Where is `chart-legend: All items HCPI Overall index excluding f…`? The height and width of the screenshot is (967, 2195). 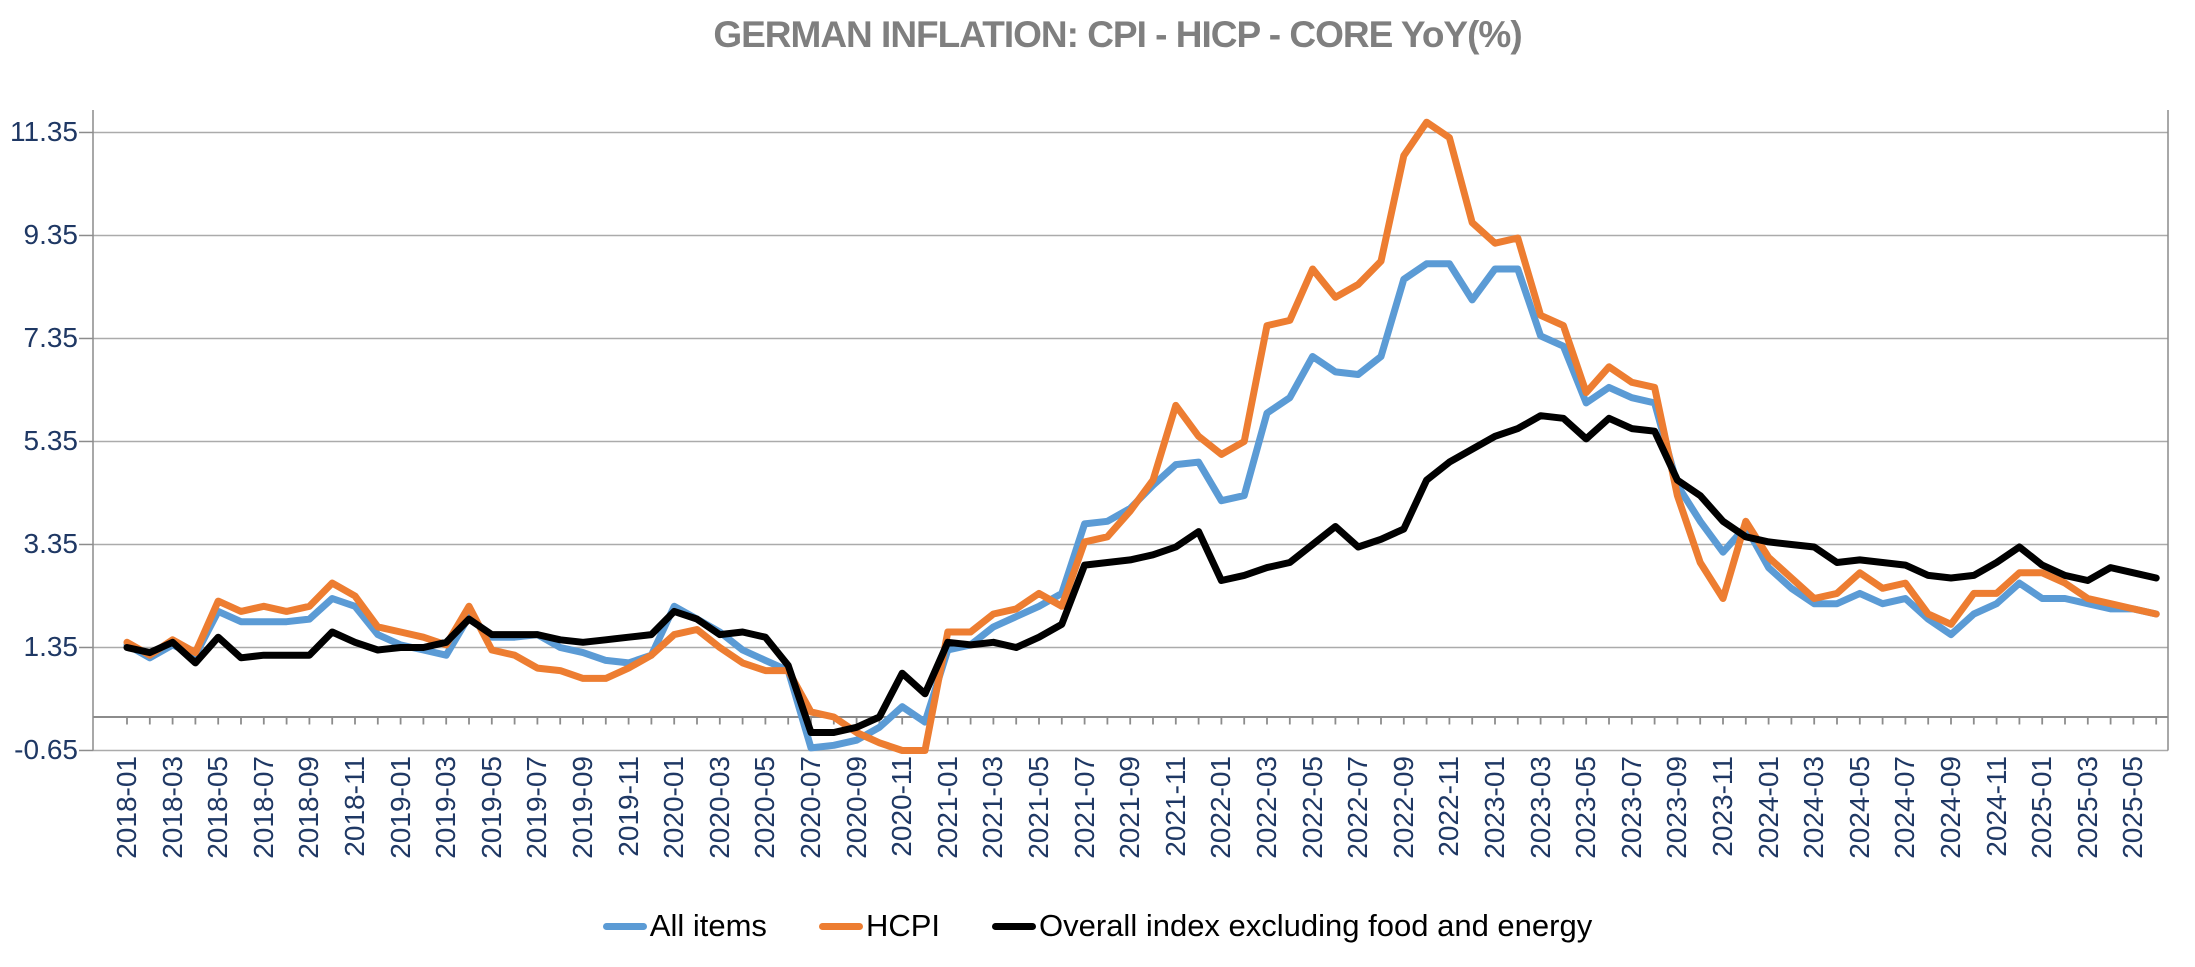
chart-legend: All items HCPI Overall index excluding f… is located at coordinates (1097, 926).